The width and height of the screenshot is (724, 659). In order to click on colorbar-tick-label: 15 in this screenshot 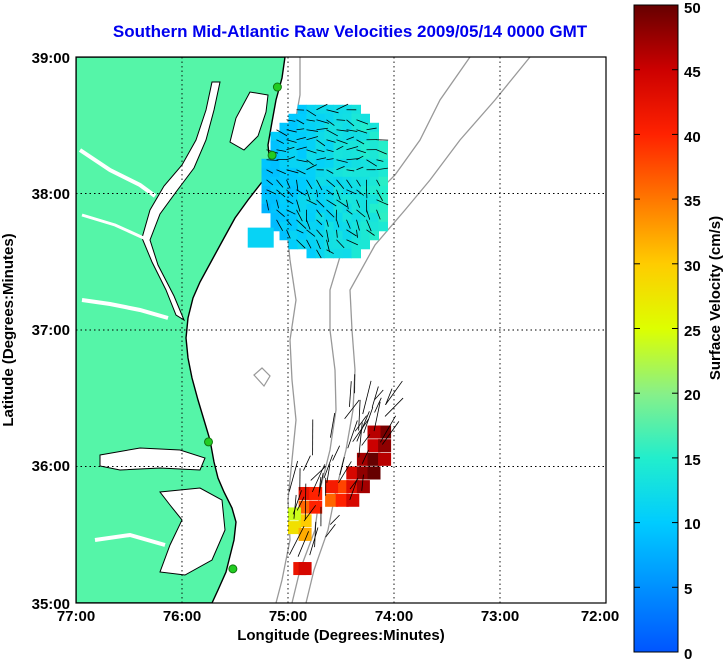, I will do `click(692, 460)`.